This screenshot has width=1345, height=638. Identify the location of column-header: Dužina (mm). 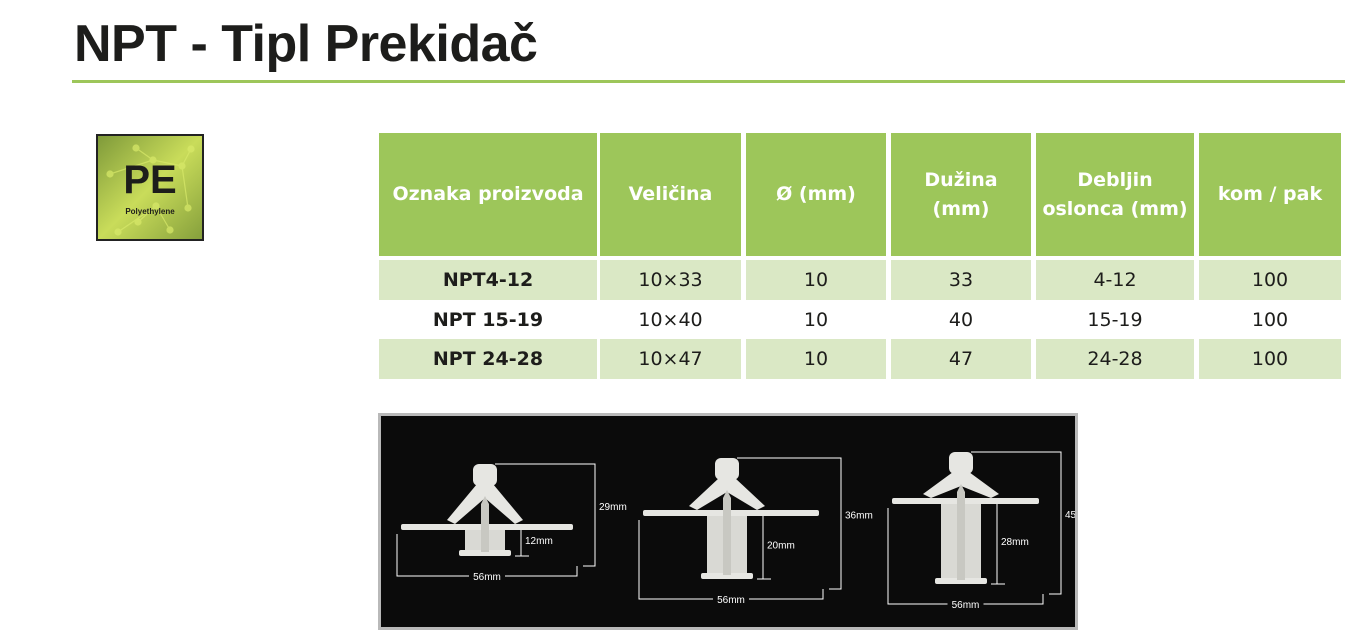
(961, 194).